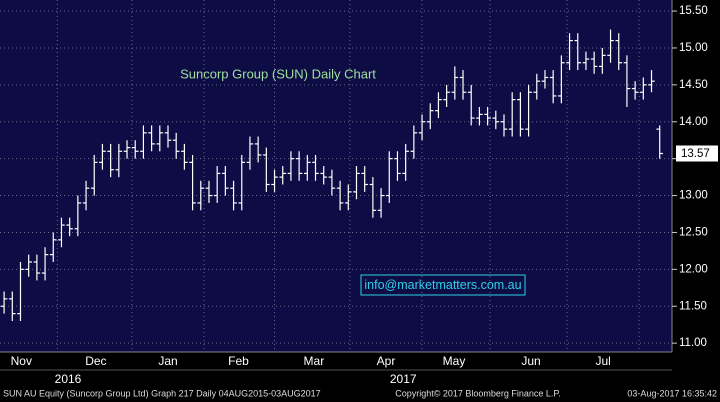  I want to click on x-tick-label: Mar, so click(314, 361).